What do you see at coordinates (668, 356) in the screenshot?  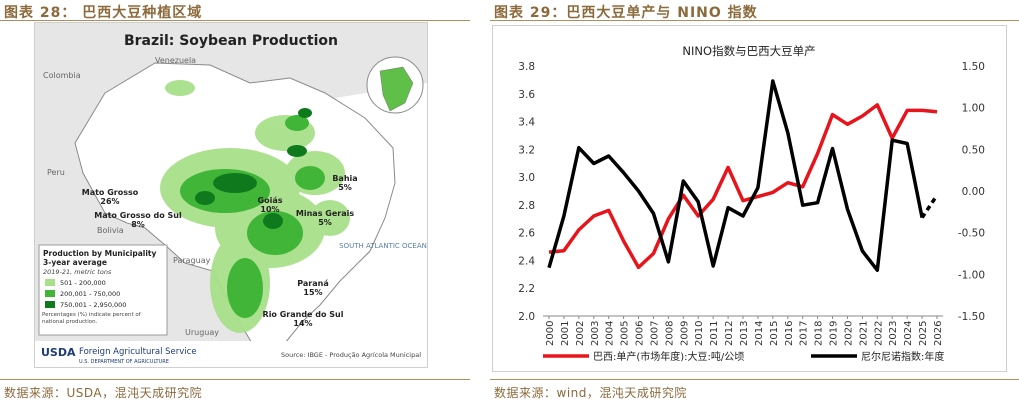 I see `legend-label-yield: 巴西:单产(市场年度):大豆:吨/公顷` at bounding box center [668, 356].